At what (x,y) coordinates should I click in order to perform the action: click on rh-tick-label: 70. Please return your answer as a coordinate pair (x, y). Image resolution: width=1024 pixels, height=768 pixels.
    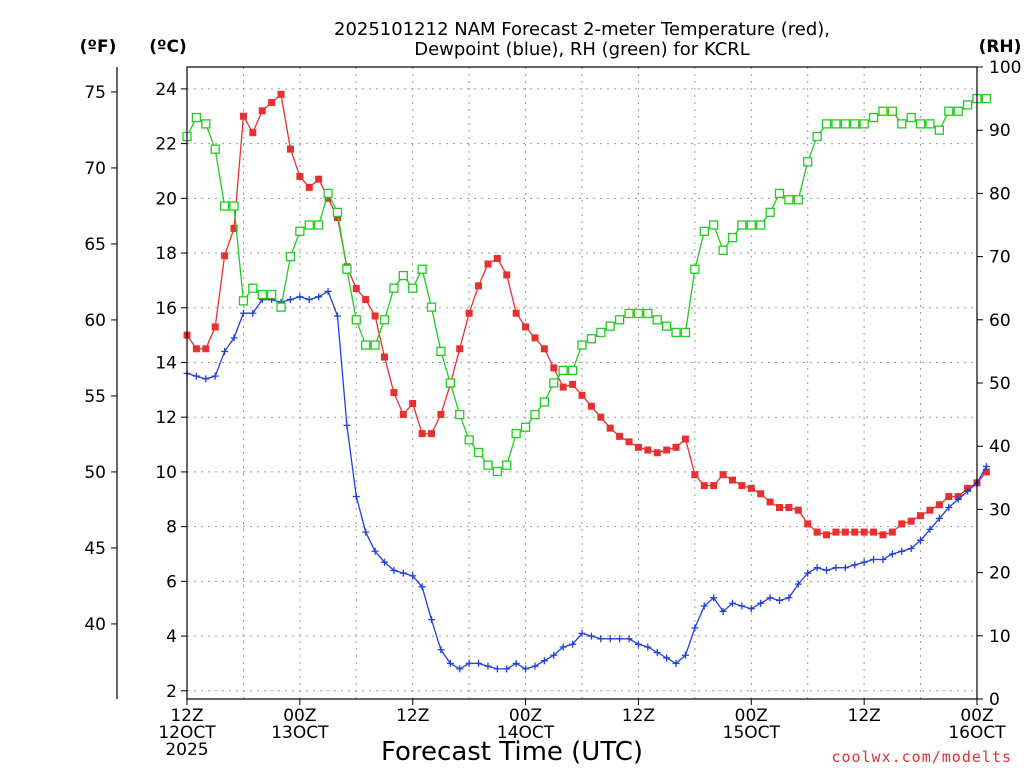
    Looking at the image, I should click on (1000, 258).